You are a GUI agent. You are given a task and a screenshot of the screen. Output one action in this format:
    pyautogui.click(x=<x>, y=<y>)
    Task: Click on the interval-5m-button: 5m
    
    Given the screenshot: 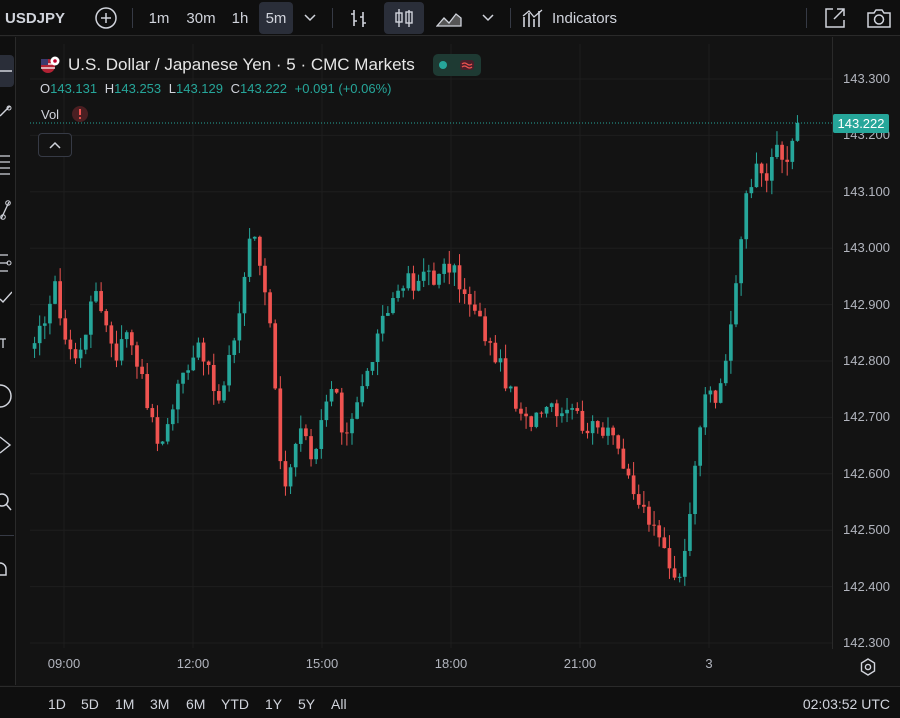 What is the action you would take?
    pyautogui.click(x=276, y=18)
    